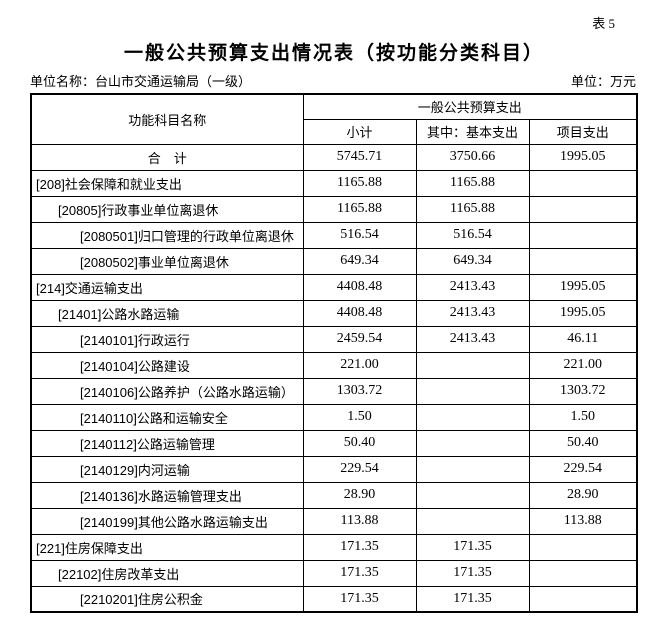 Image resolution: width=668 pixels, height=640 pixels. What do you see at coordinates (333, 80) in the screenshot?
I see `meta-row: 单位名称：台山市交通运输局（一级） 单位：万元` at bounding box center [333, 80].